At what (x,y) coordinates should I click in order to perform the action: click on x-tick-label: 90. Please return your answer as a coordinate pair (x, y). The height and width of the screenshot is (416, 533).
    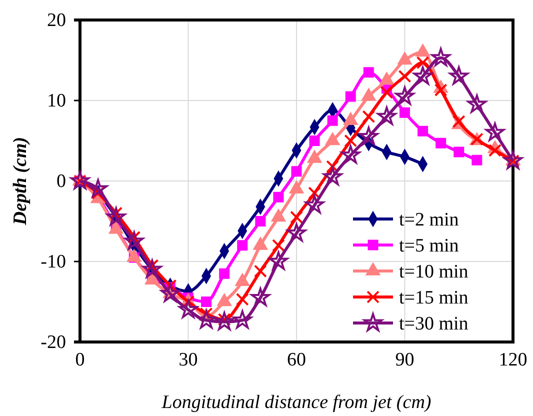
    Looking at the image, I should click on (404, 359).